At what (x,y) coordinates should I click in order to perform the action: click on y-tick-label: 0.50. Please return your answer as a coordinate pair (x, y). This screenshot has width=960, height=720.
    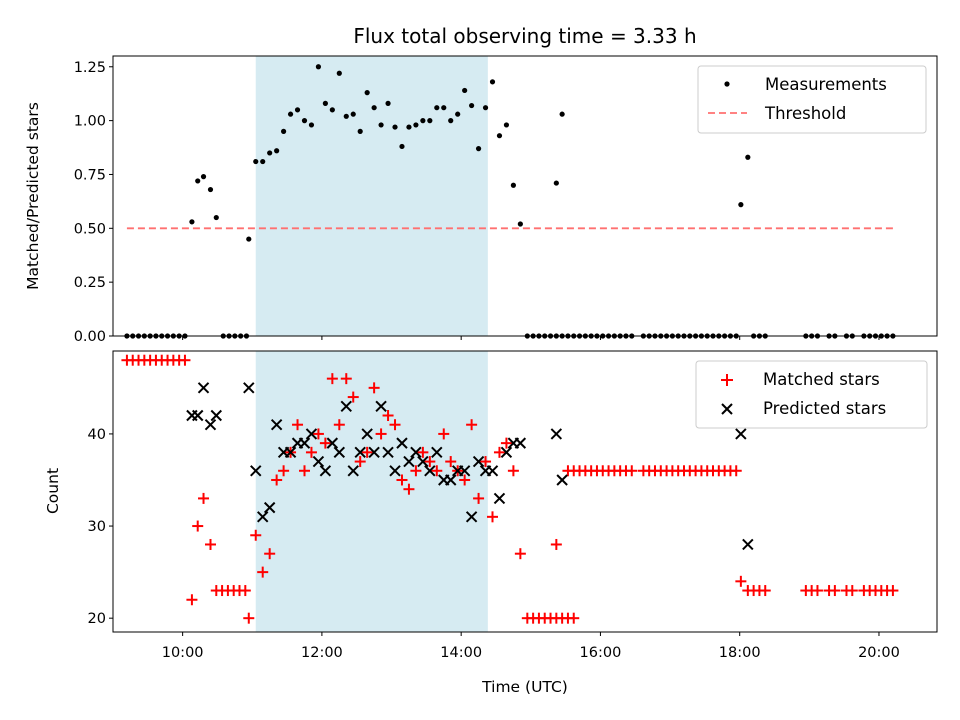
    Looking at the image, I should click on (90, 229).